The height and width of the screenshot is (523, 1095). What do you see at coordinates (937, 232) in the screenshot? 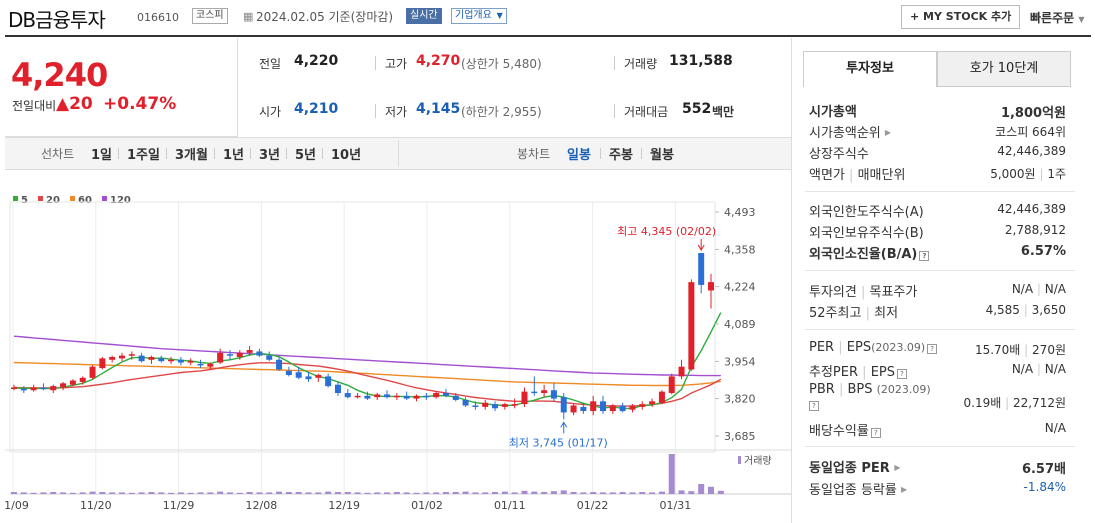
I see `foreign-hold-row: 외국인보유주식수(B) 2,788,912` at bounding box center [937, 232].